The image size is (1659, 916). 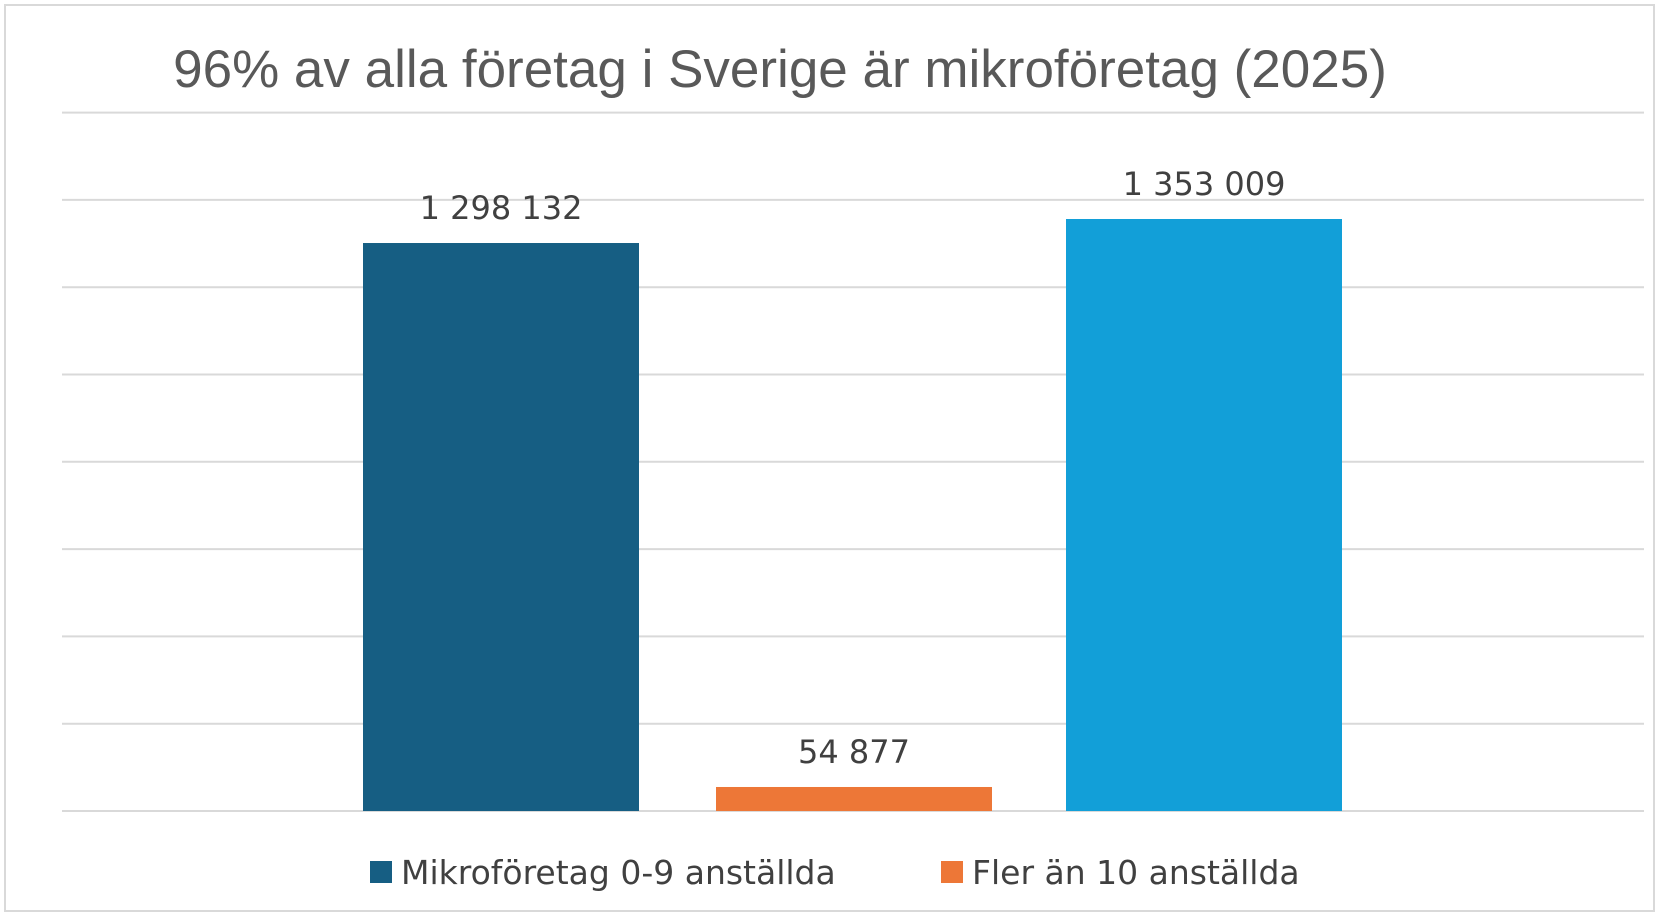 I want to click on bar-totalt, so click(x=1204, y=515).